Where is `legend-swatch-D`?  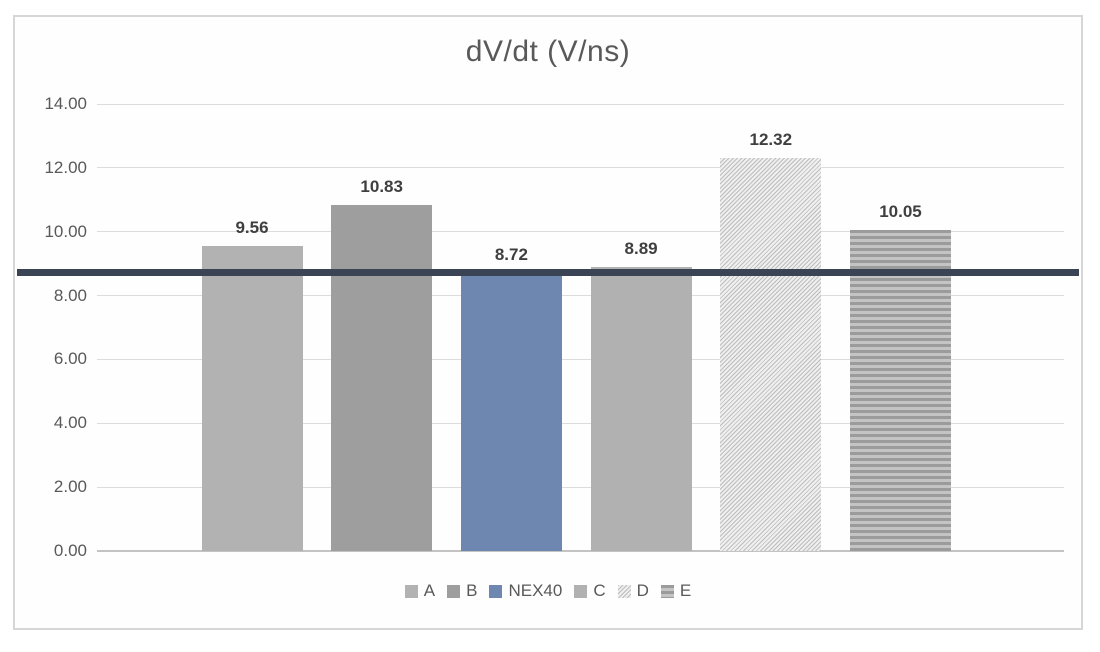 legend-swatch-D is located at coordinates (624, 591).